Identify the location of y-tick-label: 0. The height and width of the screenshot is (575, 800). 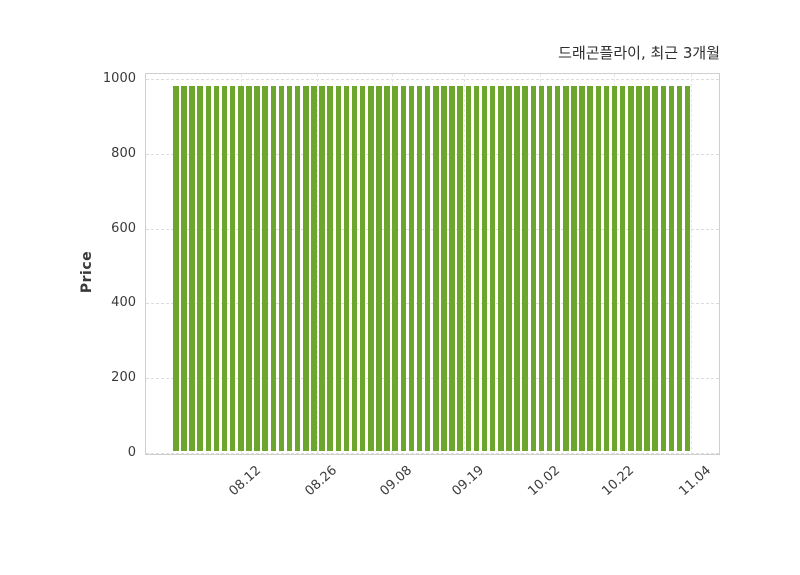
(131, 452).